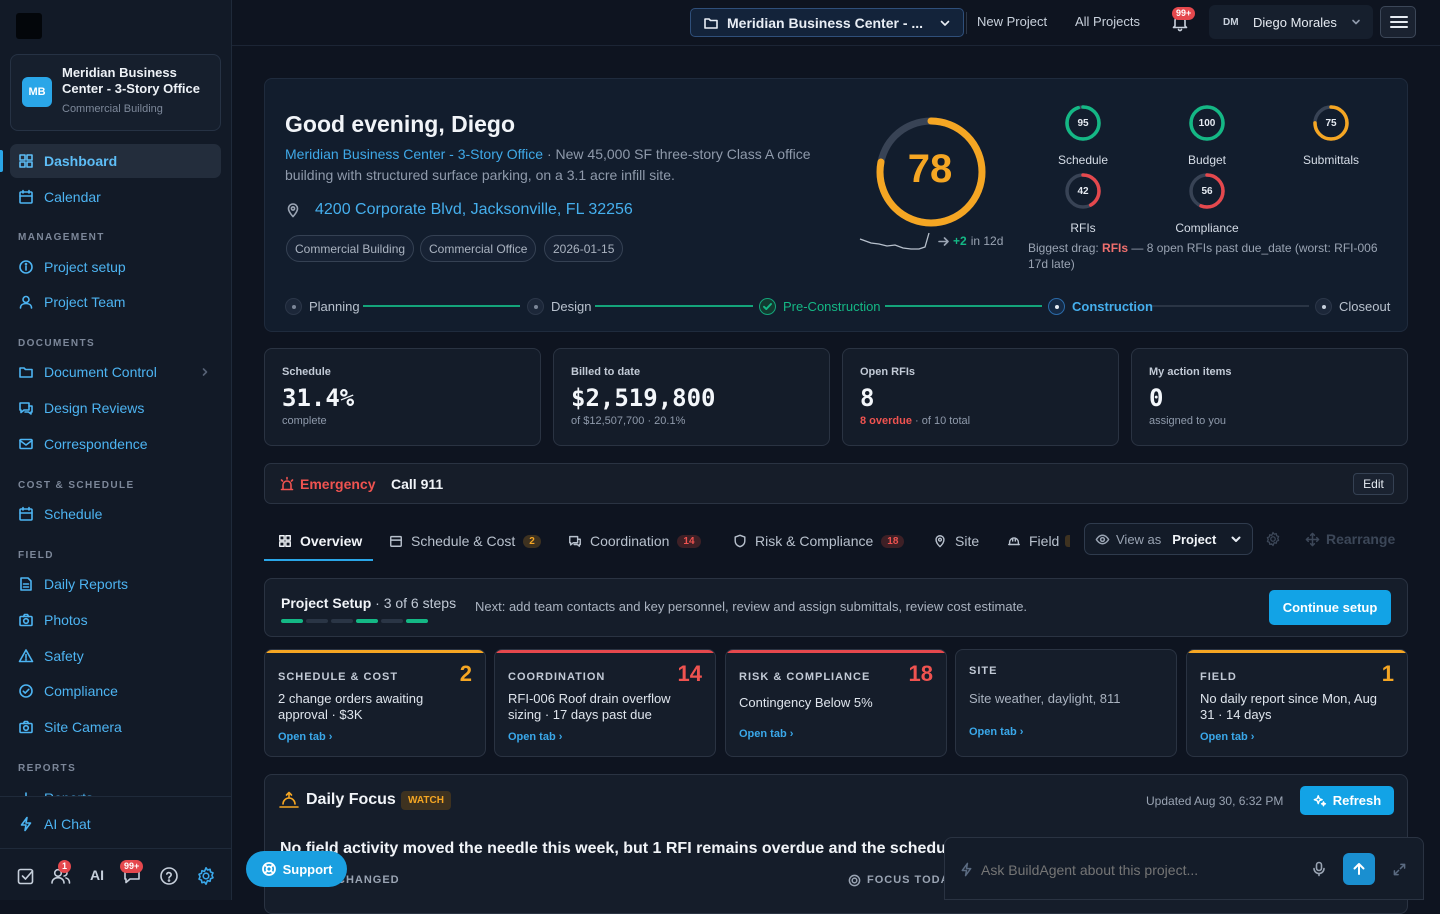  I want to click on report-icon, so click(26, 584).